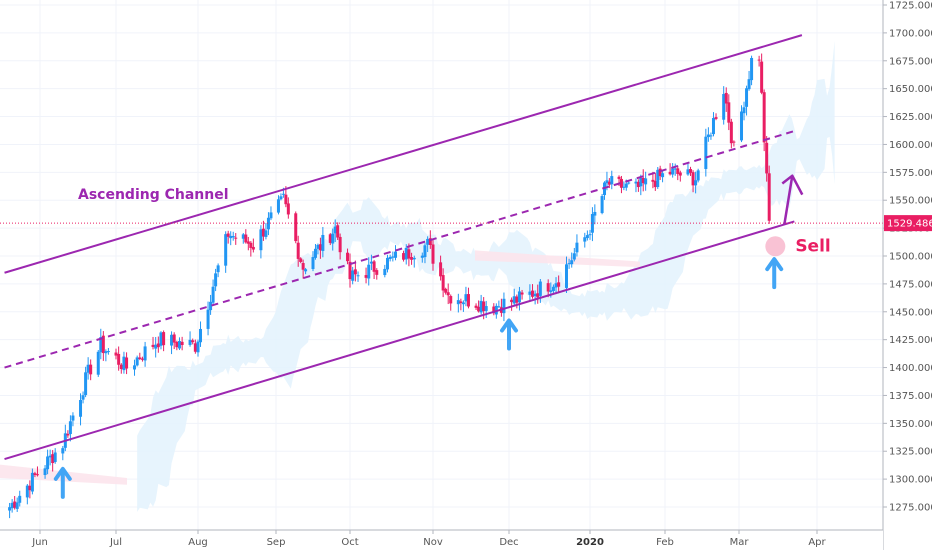 The height and width of the screenshot is (550, 932). Describe the element at coordinates (433, 542) in the screenshot. I see `x-tick-label: Nov` at that location.